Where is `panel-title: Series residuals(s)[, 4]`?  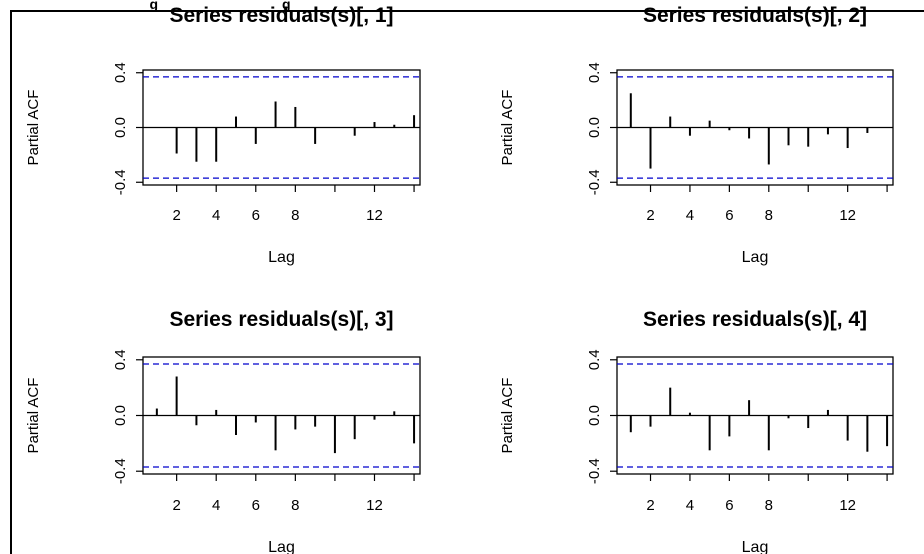
panel-title: Series residuals(s)[, 4] is located at coordinates (755, 319).